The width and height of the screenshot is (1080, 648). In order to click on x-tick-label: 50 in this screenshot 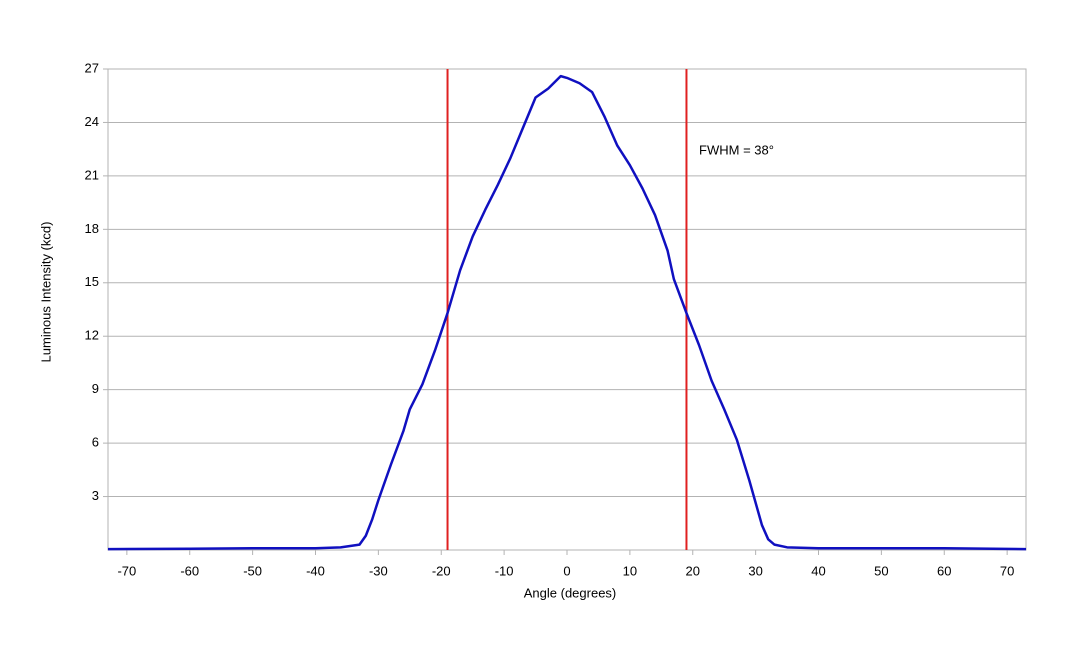, I will do `click(881, 570)`.